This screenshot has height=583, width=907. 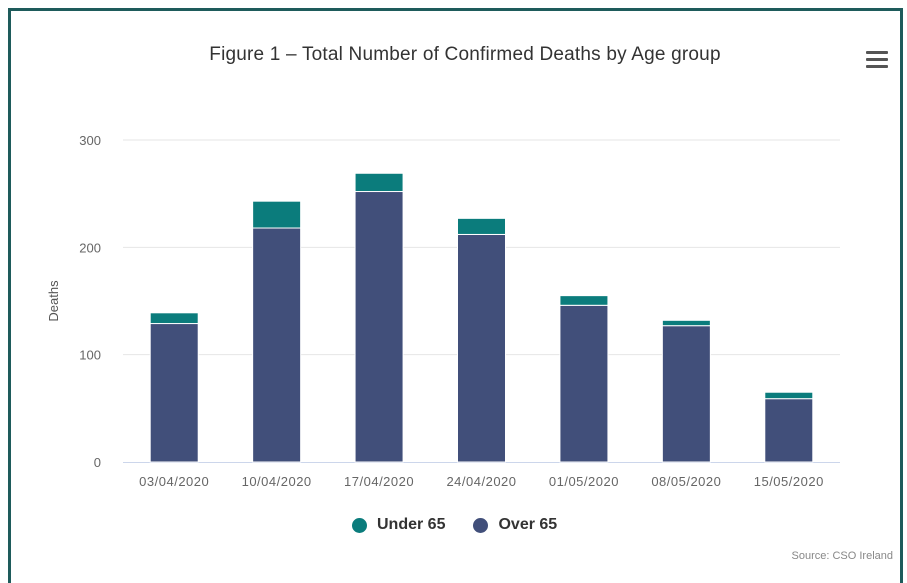 What do you see at coordinates (528, 524) in the screenshot?
I see `legend-label-over-65: Over 65` at bounding box center [528, 524].